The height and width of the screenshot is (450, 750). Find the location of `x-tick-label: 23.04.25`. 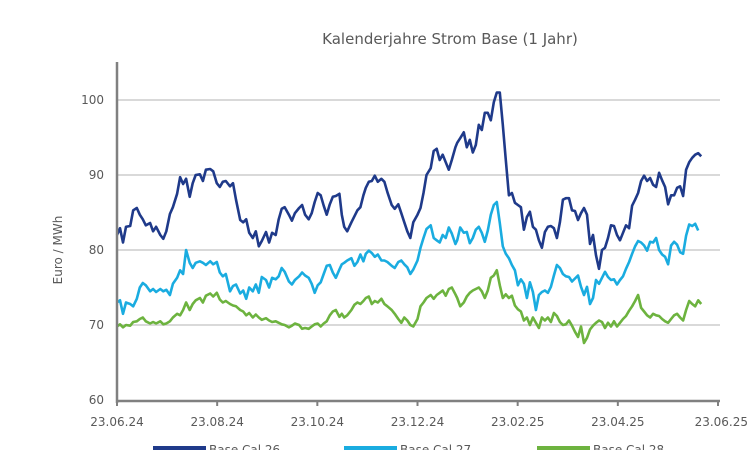

x-tick-label: 23.04.25 is located at coordinates (617, 422).